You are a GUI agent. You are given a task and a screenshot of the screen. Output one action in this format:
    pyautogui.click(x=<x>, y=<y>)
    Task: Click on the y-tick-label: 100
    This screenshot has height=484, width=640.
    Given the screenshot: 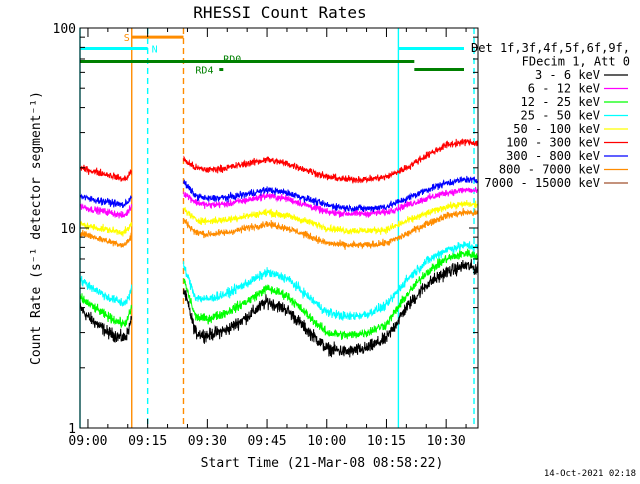 What is the action you would take?
    pyautogui.click(x=64, y=29)
    